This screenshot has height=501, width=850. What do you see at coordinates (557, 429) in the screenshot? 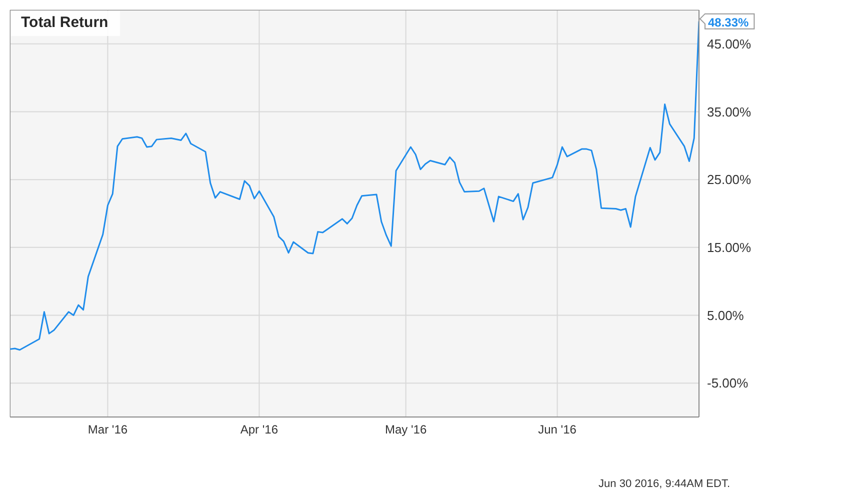
I see `x-tick-label: Jun '16` at bounding box center [557, 429].